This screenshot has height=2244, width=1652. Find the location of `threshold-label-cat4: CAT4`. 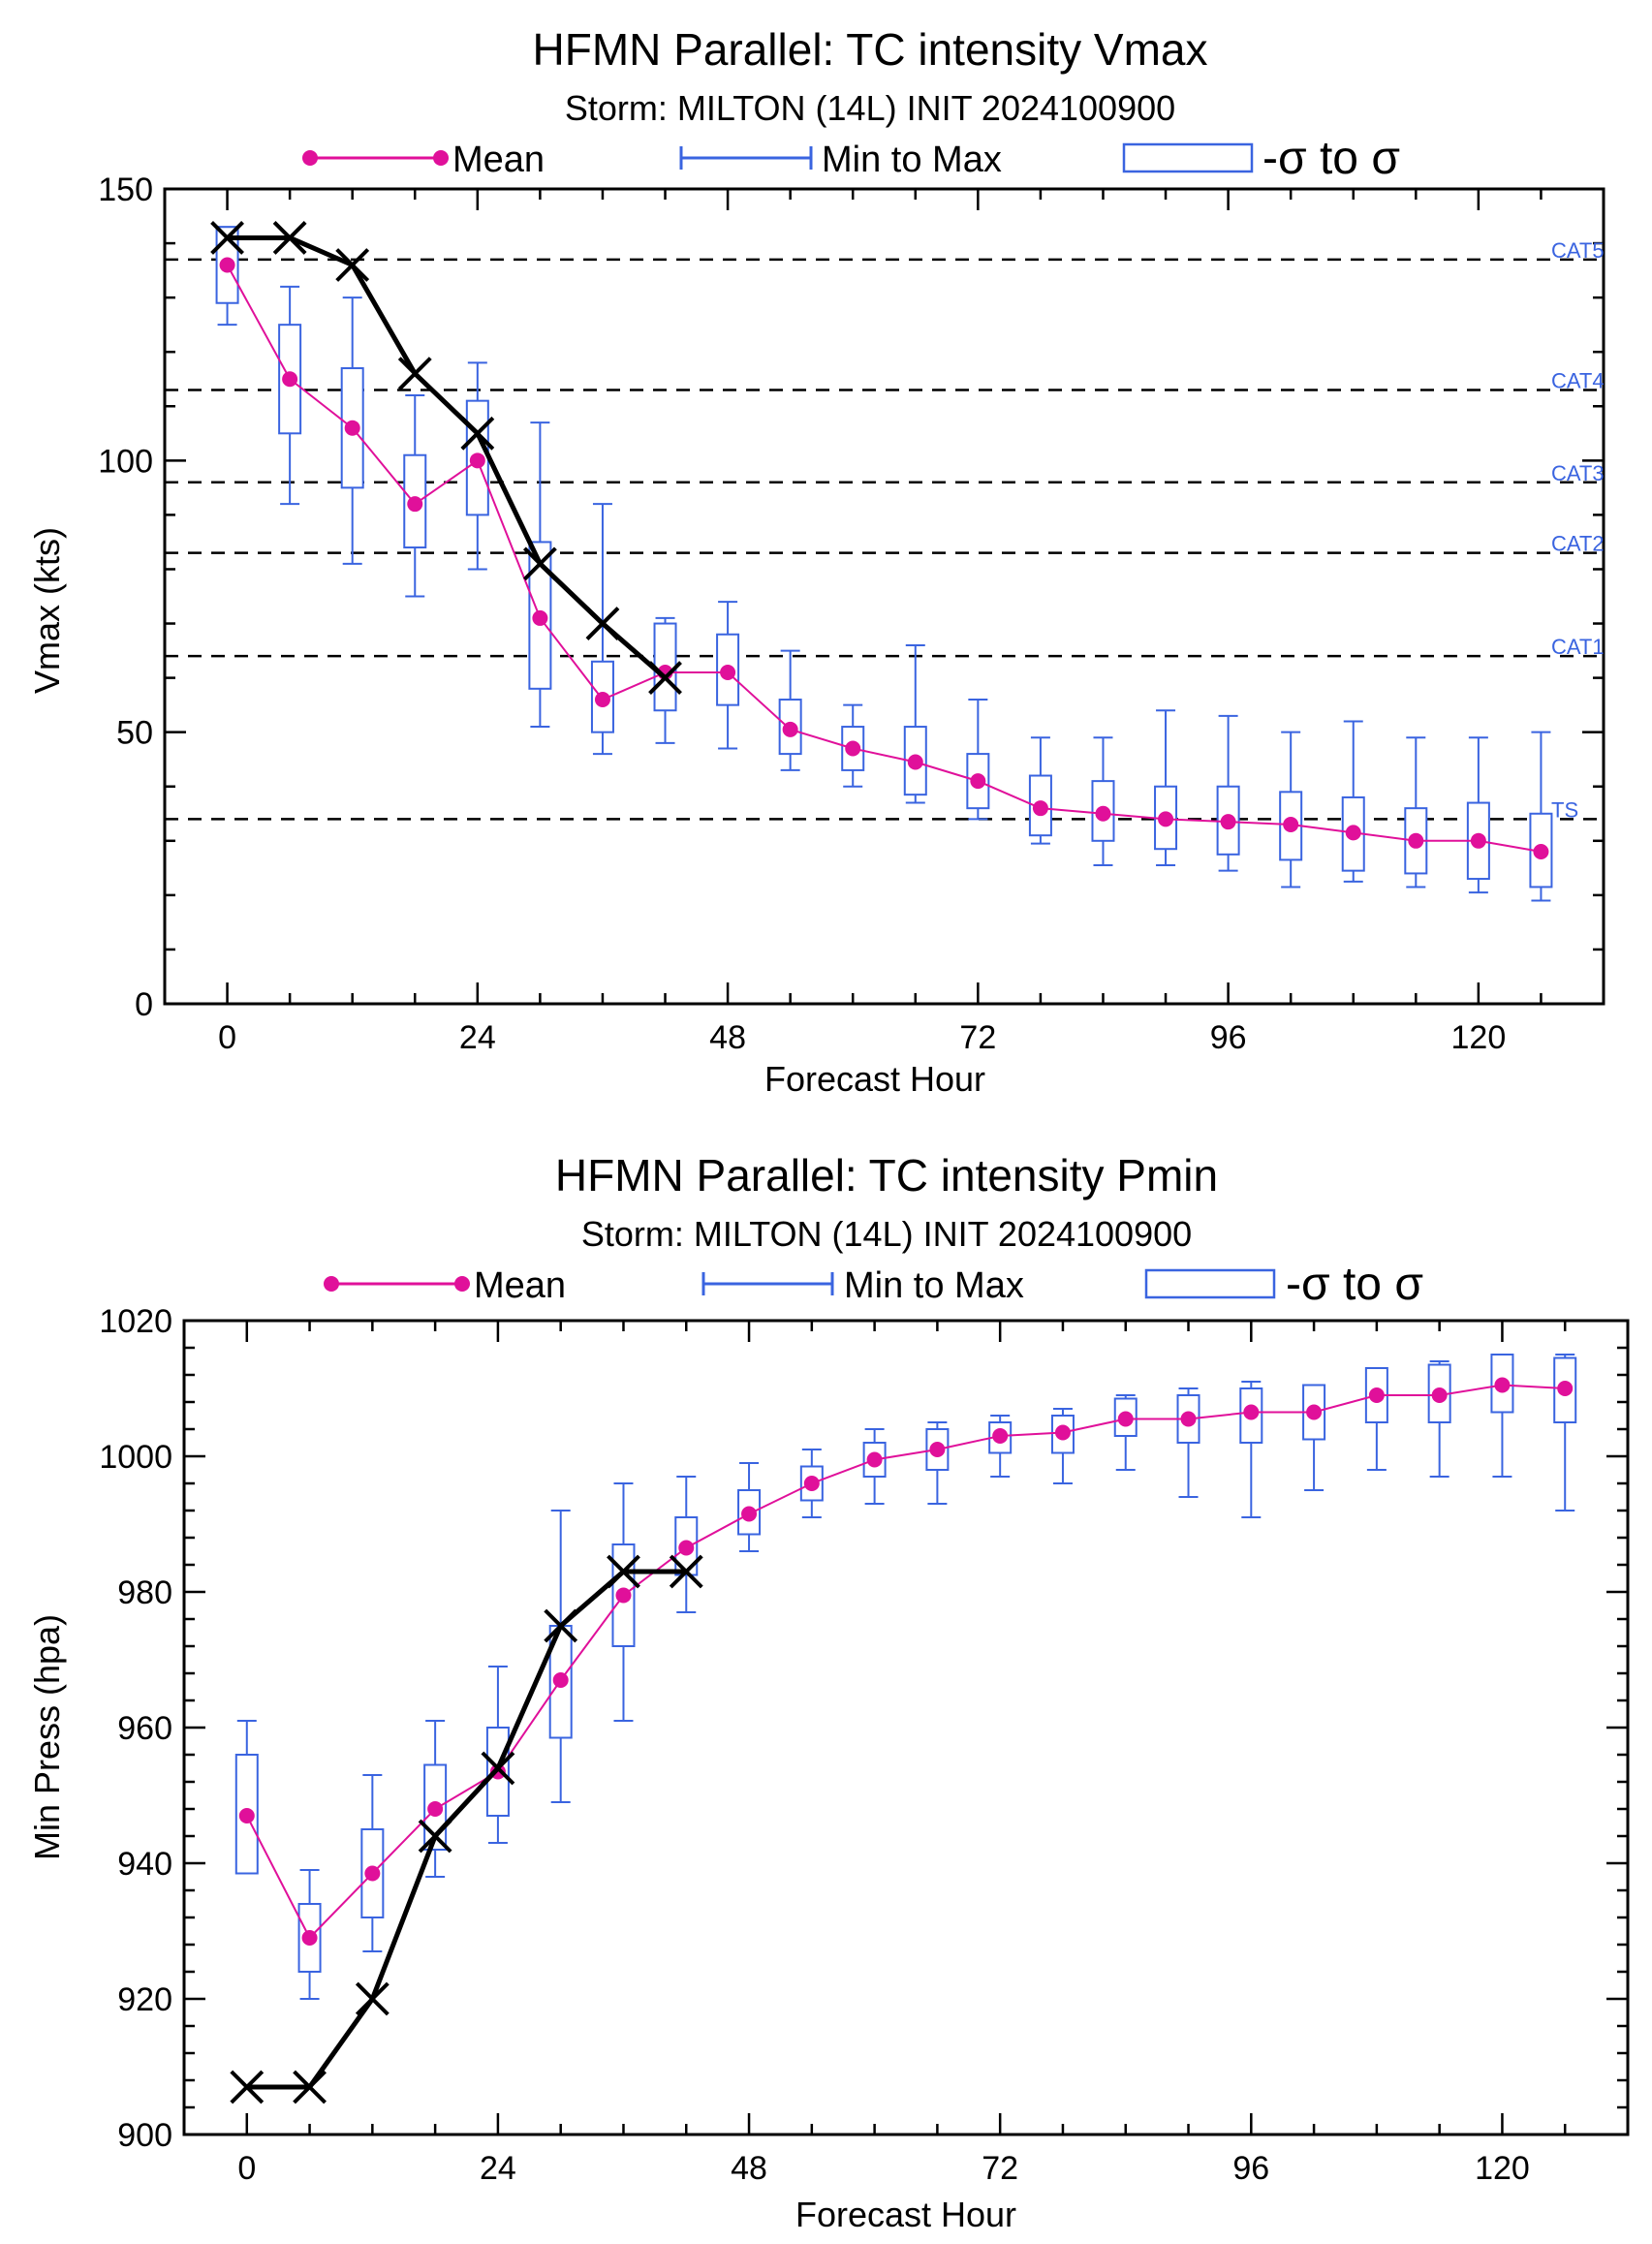

threshold-label-cat4: CAT4 is located at coordinates (1578, 380).